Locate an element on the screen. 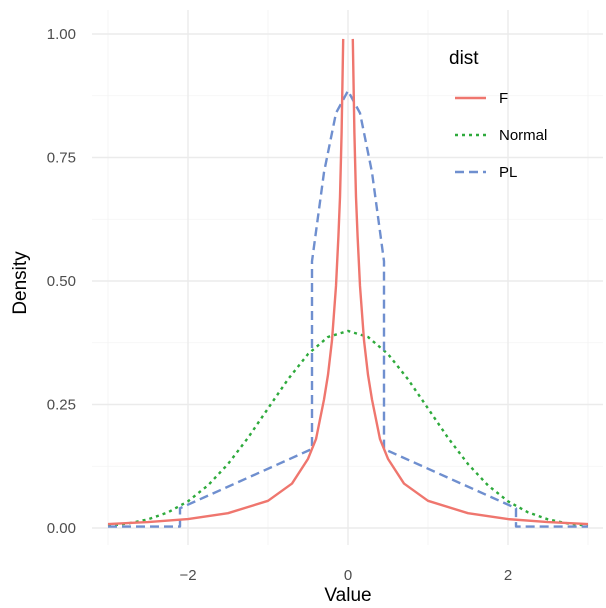 This screenshot has height=608, width=606. legend-title: dist is located at coordinates (464, 58).